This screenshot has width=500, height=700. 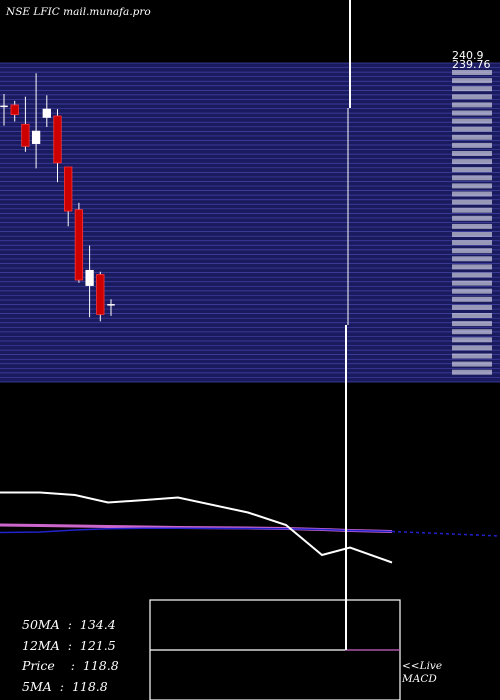 What do you see at coordinates (37, 686) in the screenshot?
I see `stat-label: 5MA` at bounding box center [37, 686].